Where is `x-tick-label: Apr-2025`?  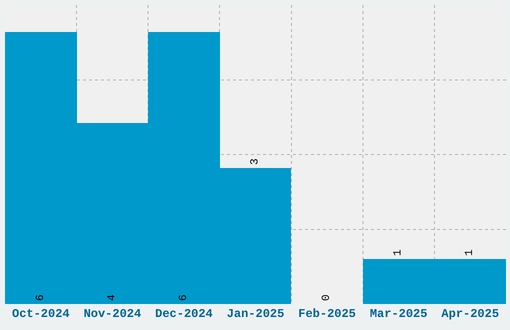
x-tick-label: Apr-2025 is located at coordinates (470, 314).